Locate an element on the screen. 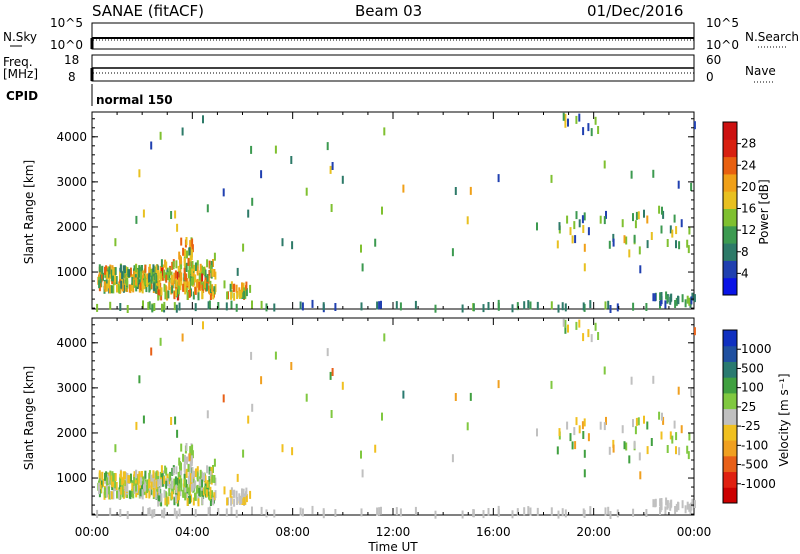 The height and width of the screenshot is (554, 800). y-tick-label: 2000 is located at coordinates (71, 433).